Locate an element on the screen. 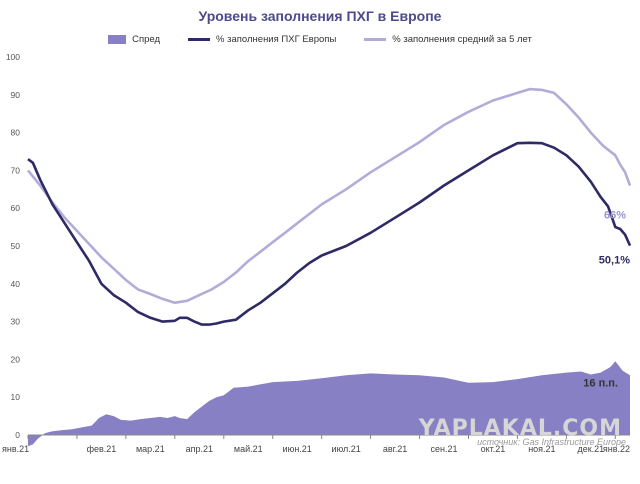 This screenshot has width=640, height=484. x-tick-label: янв.21 is located at coordinates (15, 449).